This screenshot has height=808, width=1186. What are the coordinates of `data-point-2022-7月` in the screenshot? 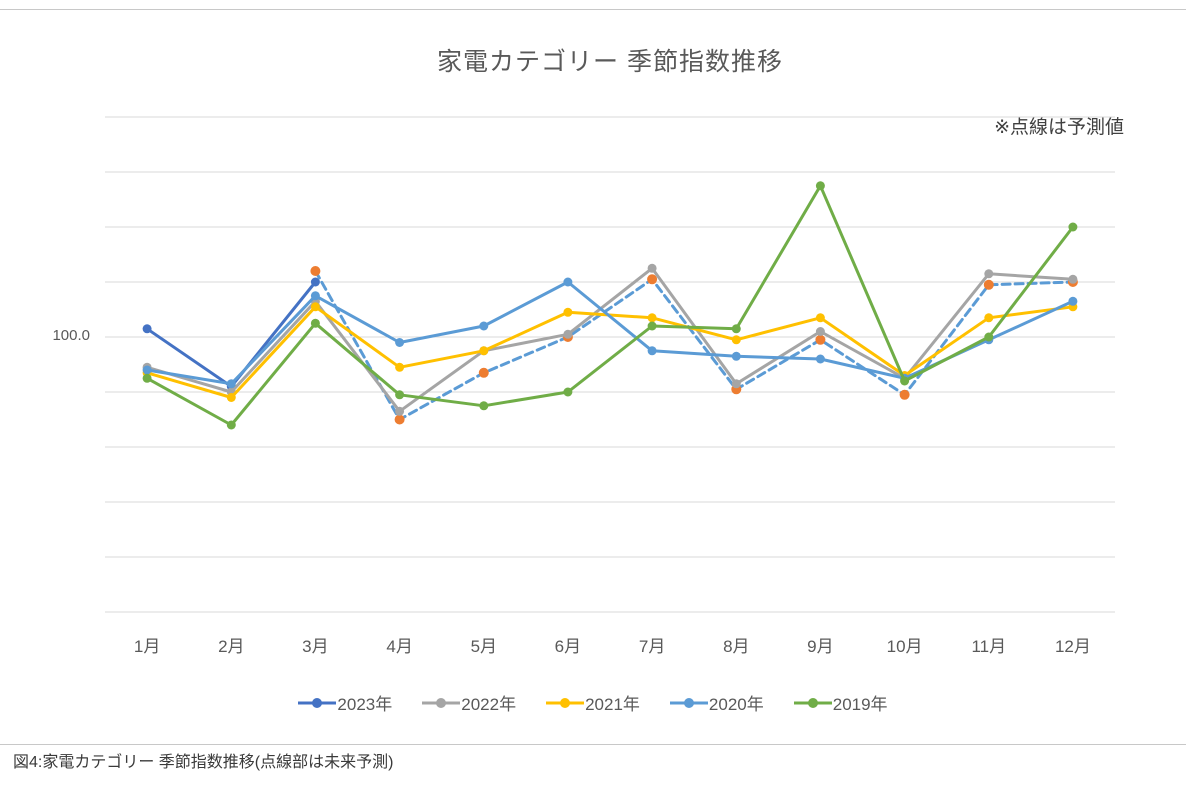 It's located at (652, 268).